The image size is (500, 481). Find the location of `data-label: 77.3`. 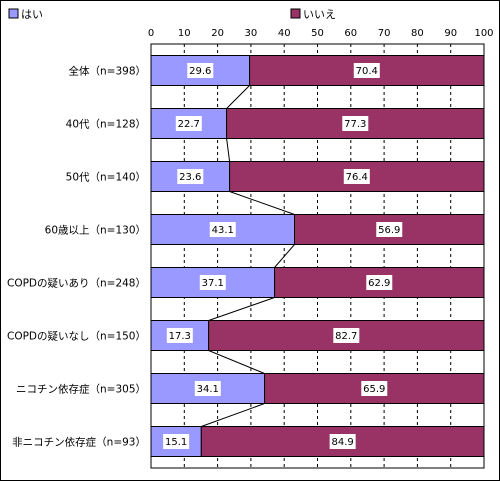

data-label: 77.3 is located at coordinates (355, 124).